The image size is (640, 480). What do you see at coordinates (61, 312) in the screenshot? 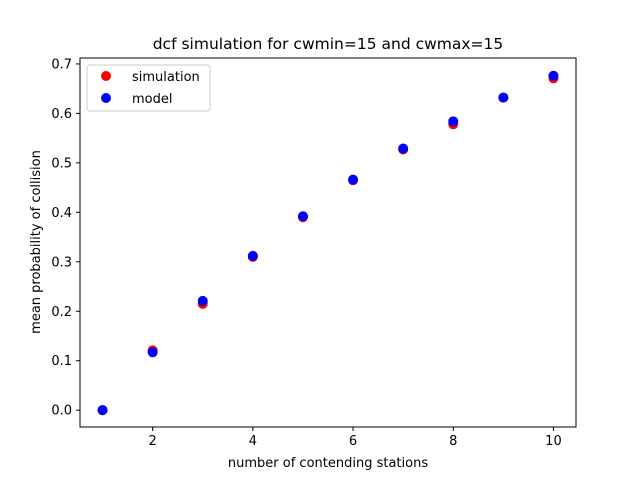
I see `y-tick-label: 0.2` at bounding box center [61, 312].